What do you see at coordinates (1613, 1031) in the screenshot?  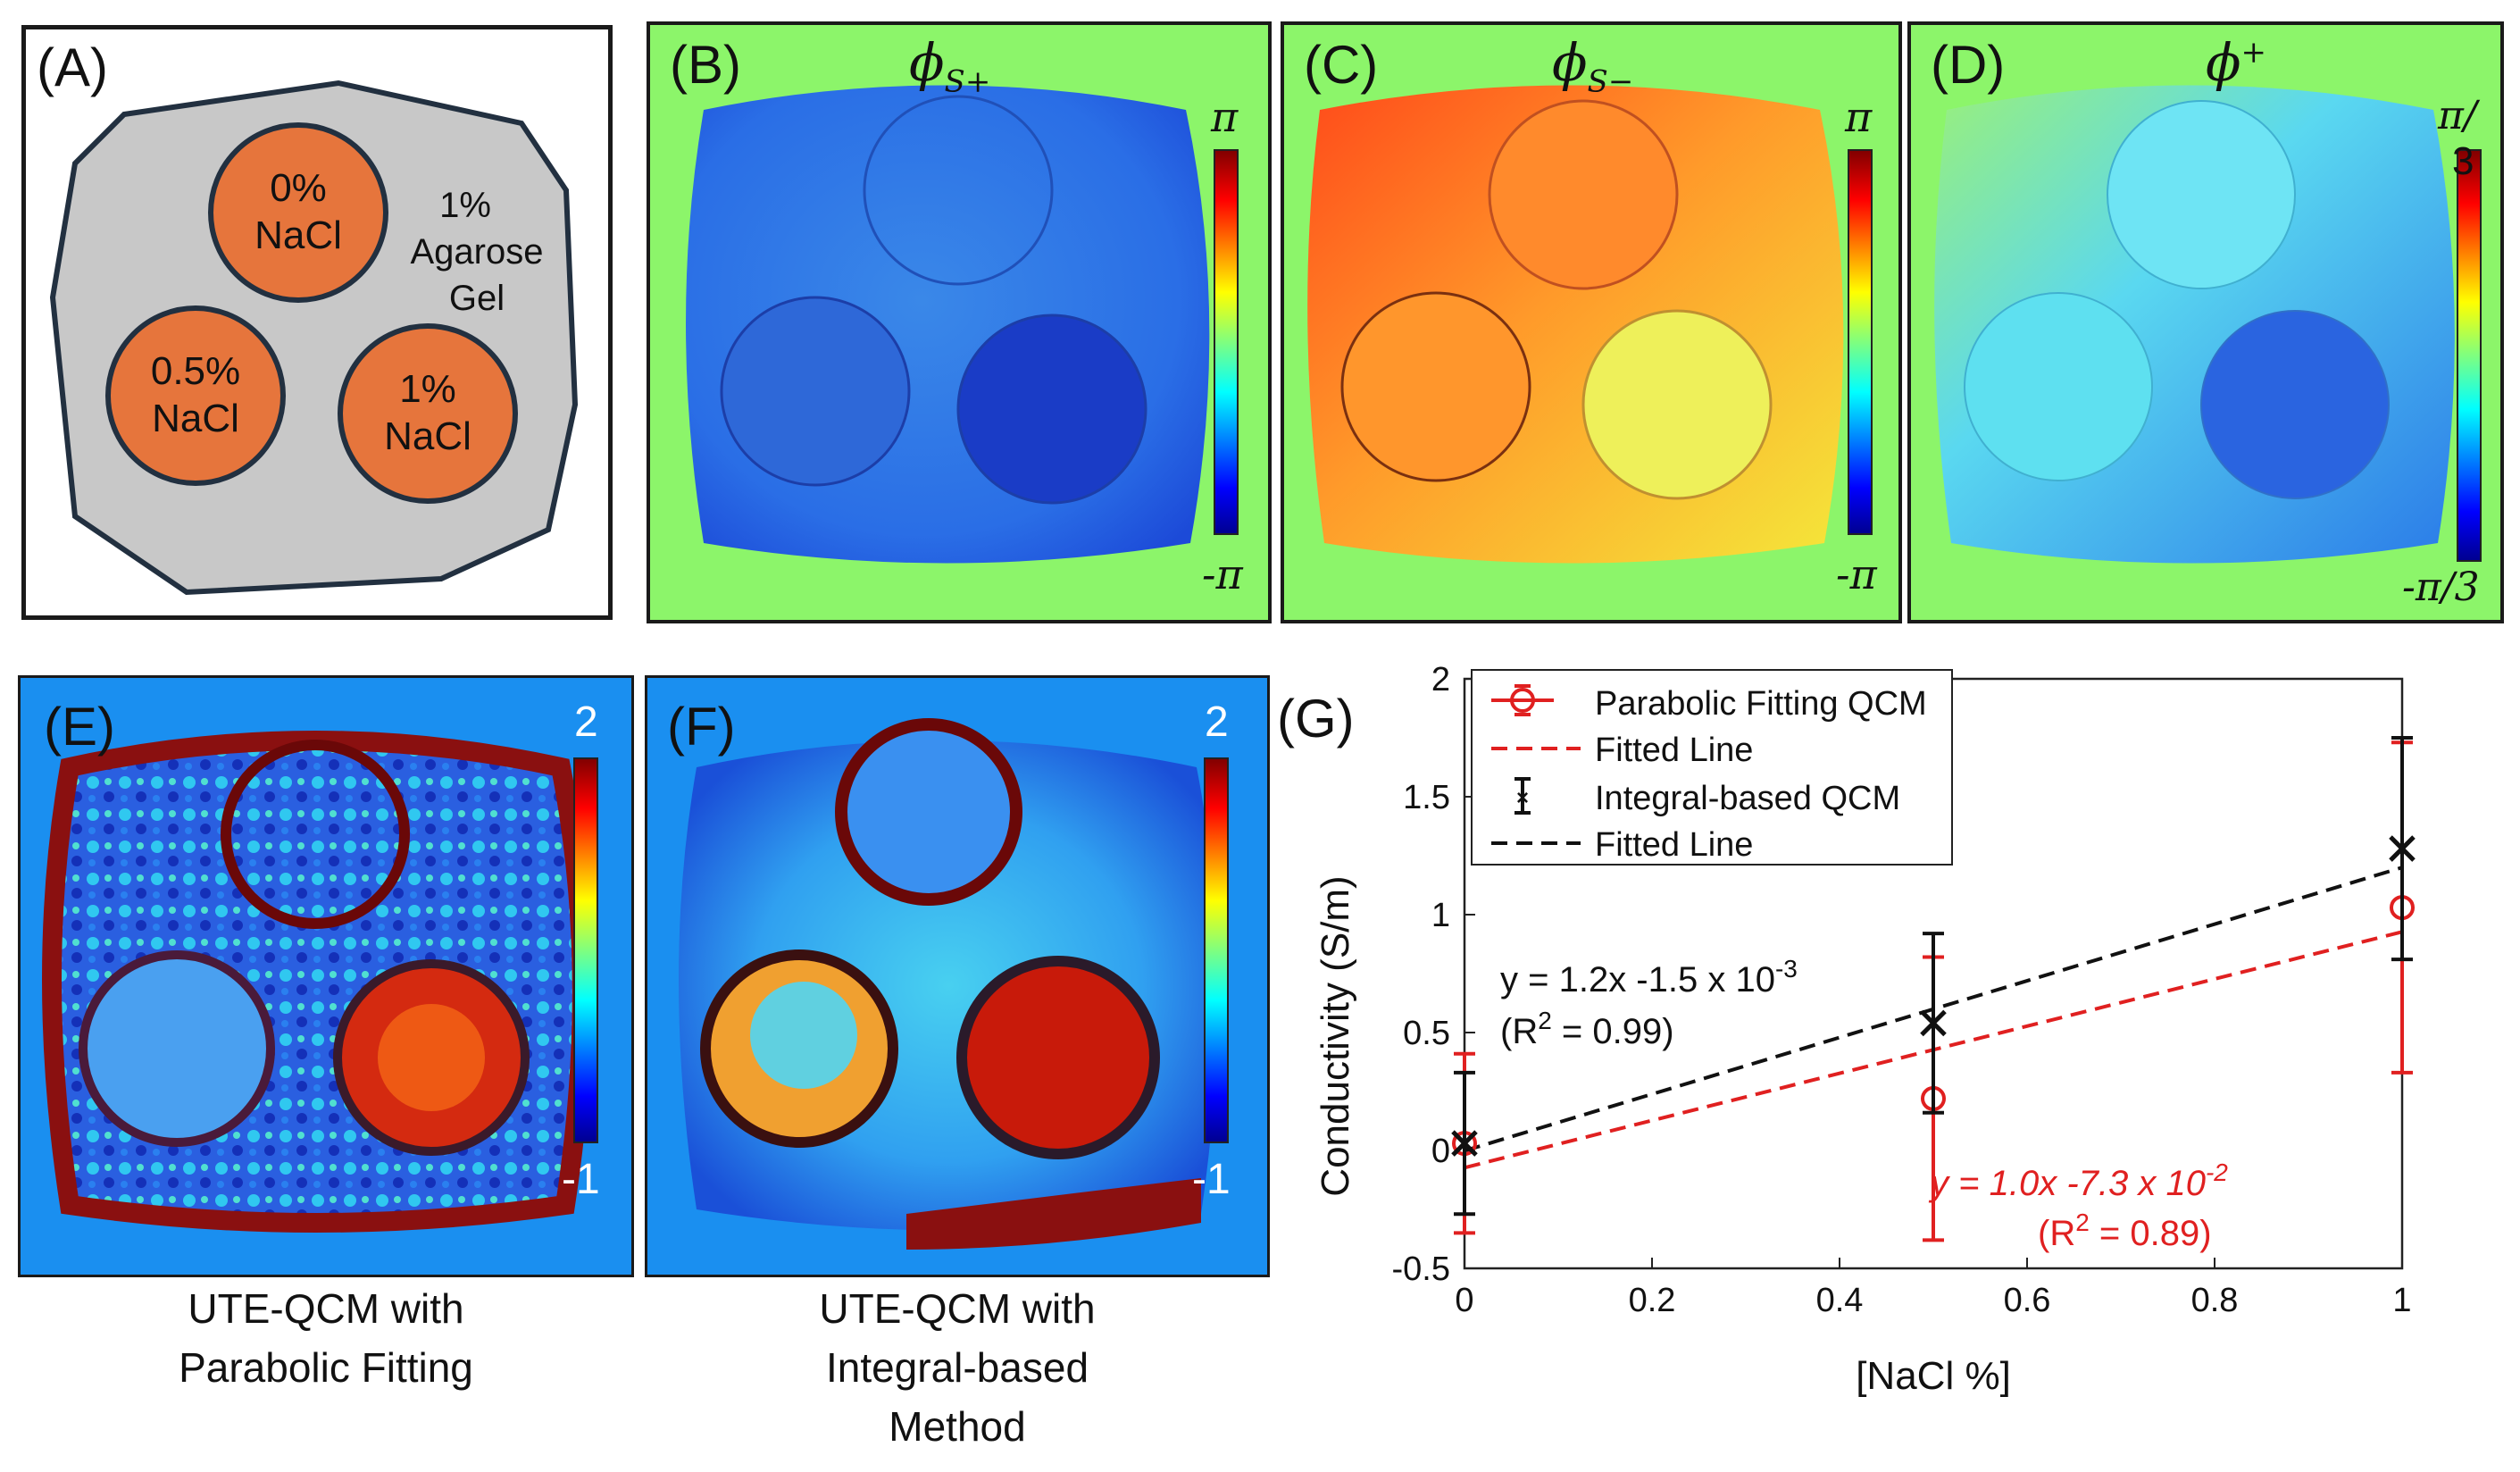 I see `black-r2-val: = 0.99)` at bounding box center [1613, 1031].